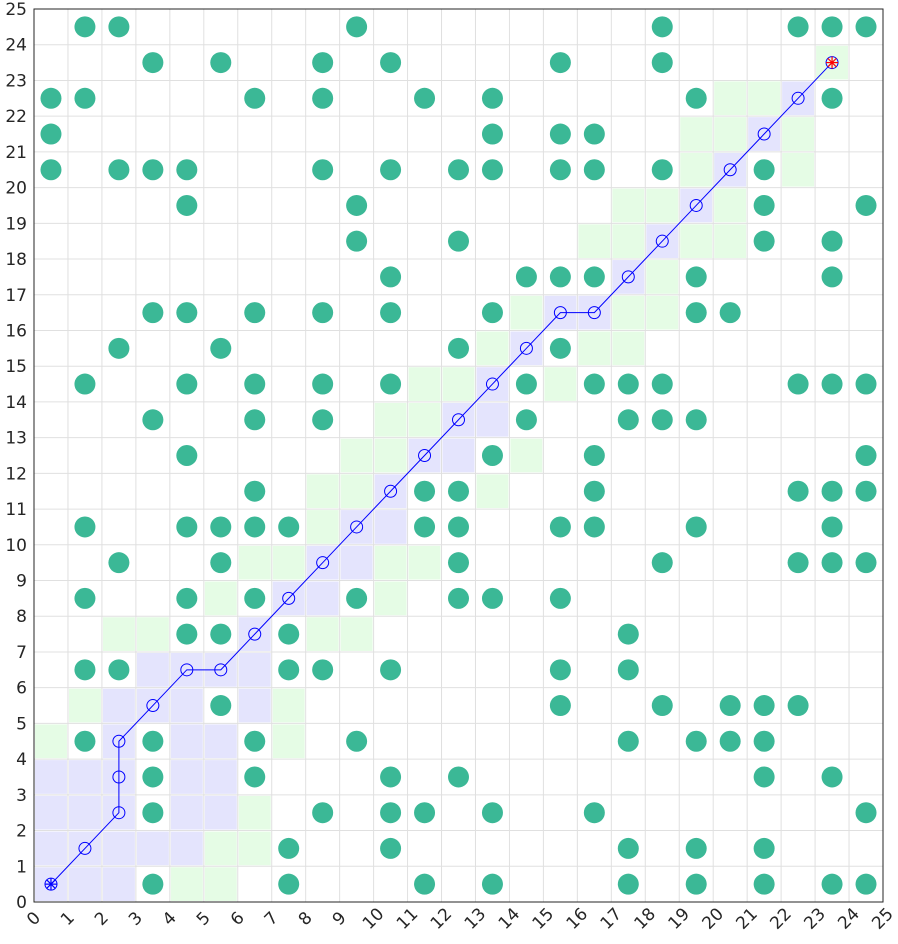 This screenshot has width=898, height=944. What do you see at coordinates (16, 510) in the screenshot?
I see `y-tick-label: 11` at bounding box center [16, 510].